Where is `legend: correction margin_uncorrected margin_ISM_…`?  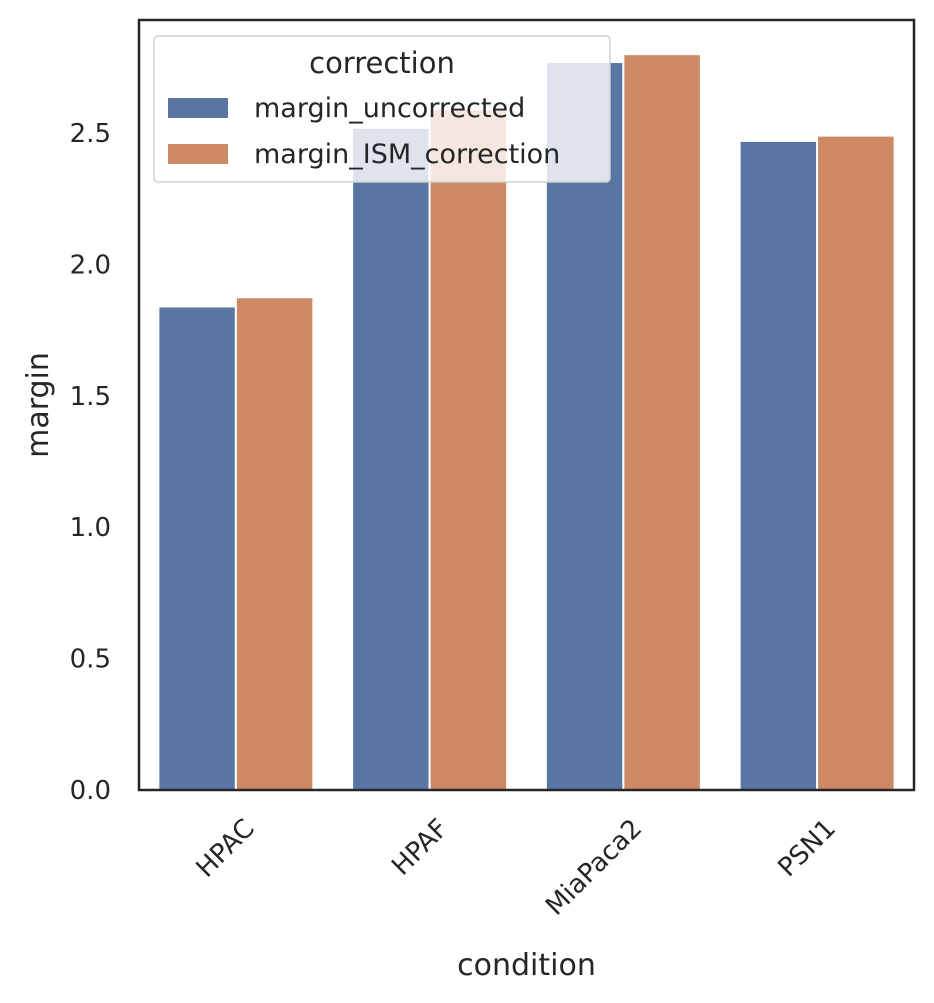
legend: correction margin_uncorrected margin_ISM_… is located at coordinates (382, 109).